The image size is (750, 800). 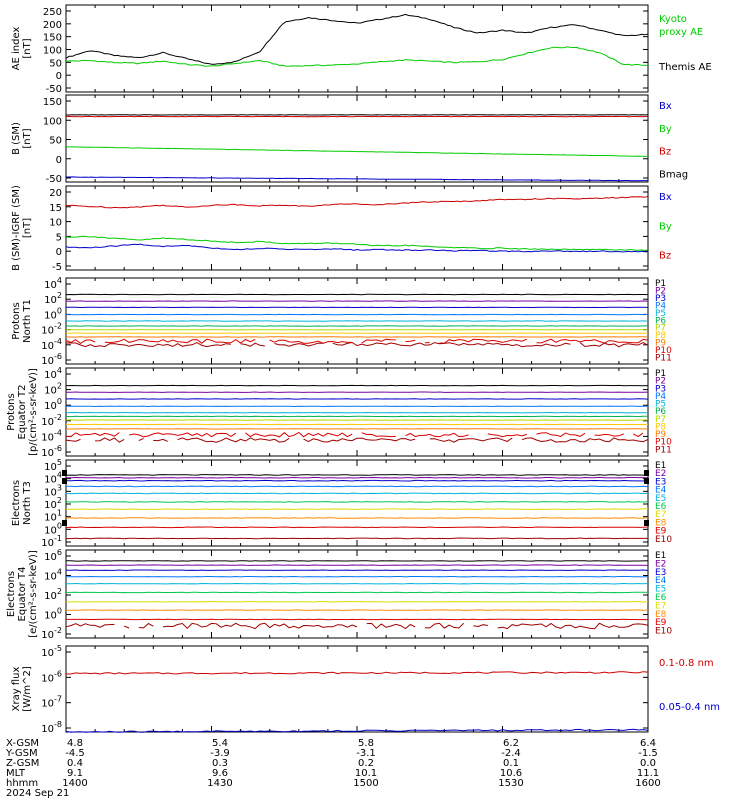 What do you see at coordinates (357, 56) in the screenshot?
I see `series-kyoto-proxy-ae` at bounding box center [357, 56].